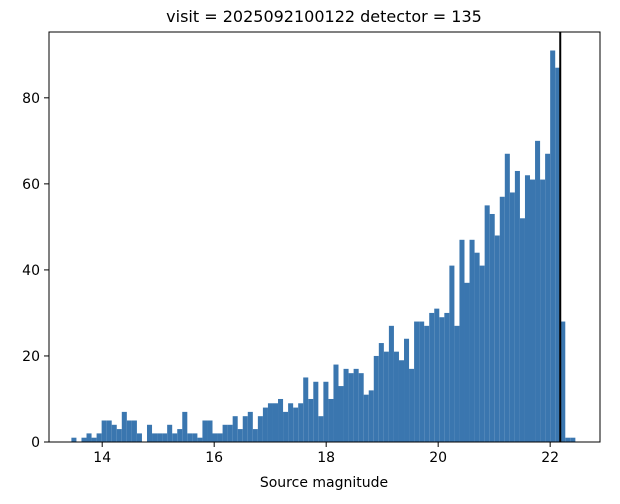 This screenshot has width=620, height=504. Describe the element at coordinates (102, 458) in the screenshot. I see `x-tick-label: 14` at that location.